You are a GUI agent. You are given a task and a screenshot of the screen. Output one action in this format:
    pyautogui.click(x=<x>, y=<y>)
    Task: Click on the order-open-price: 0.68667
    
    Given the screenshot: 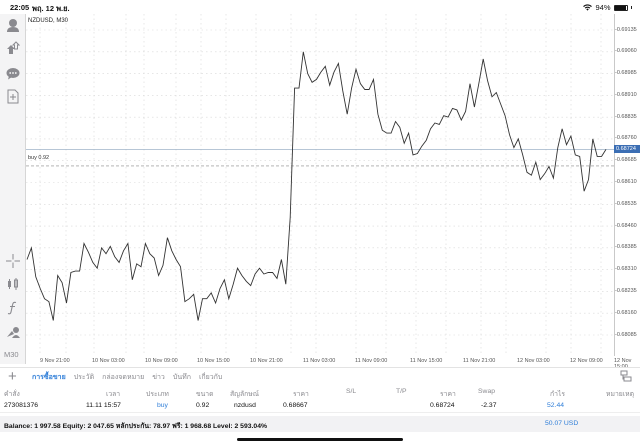 What is the action you would take?
    pyautogui.click(x=295, y=405)
    